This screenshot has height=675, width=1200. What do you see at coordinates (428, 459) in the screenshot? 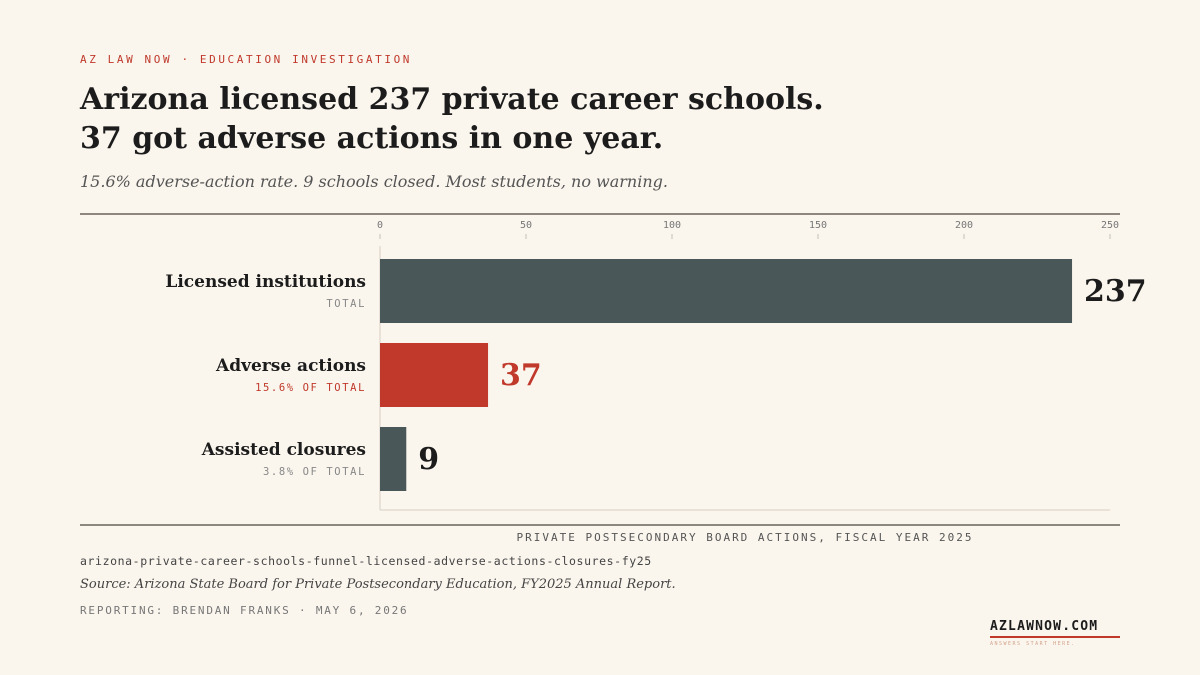
I see `data-label: 9` at bounding box center [428, 459].